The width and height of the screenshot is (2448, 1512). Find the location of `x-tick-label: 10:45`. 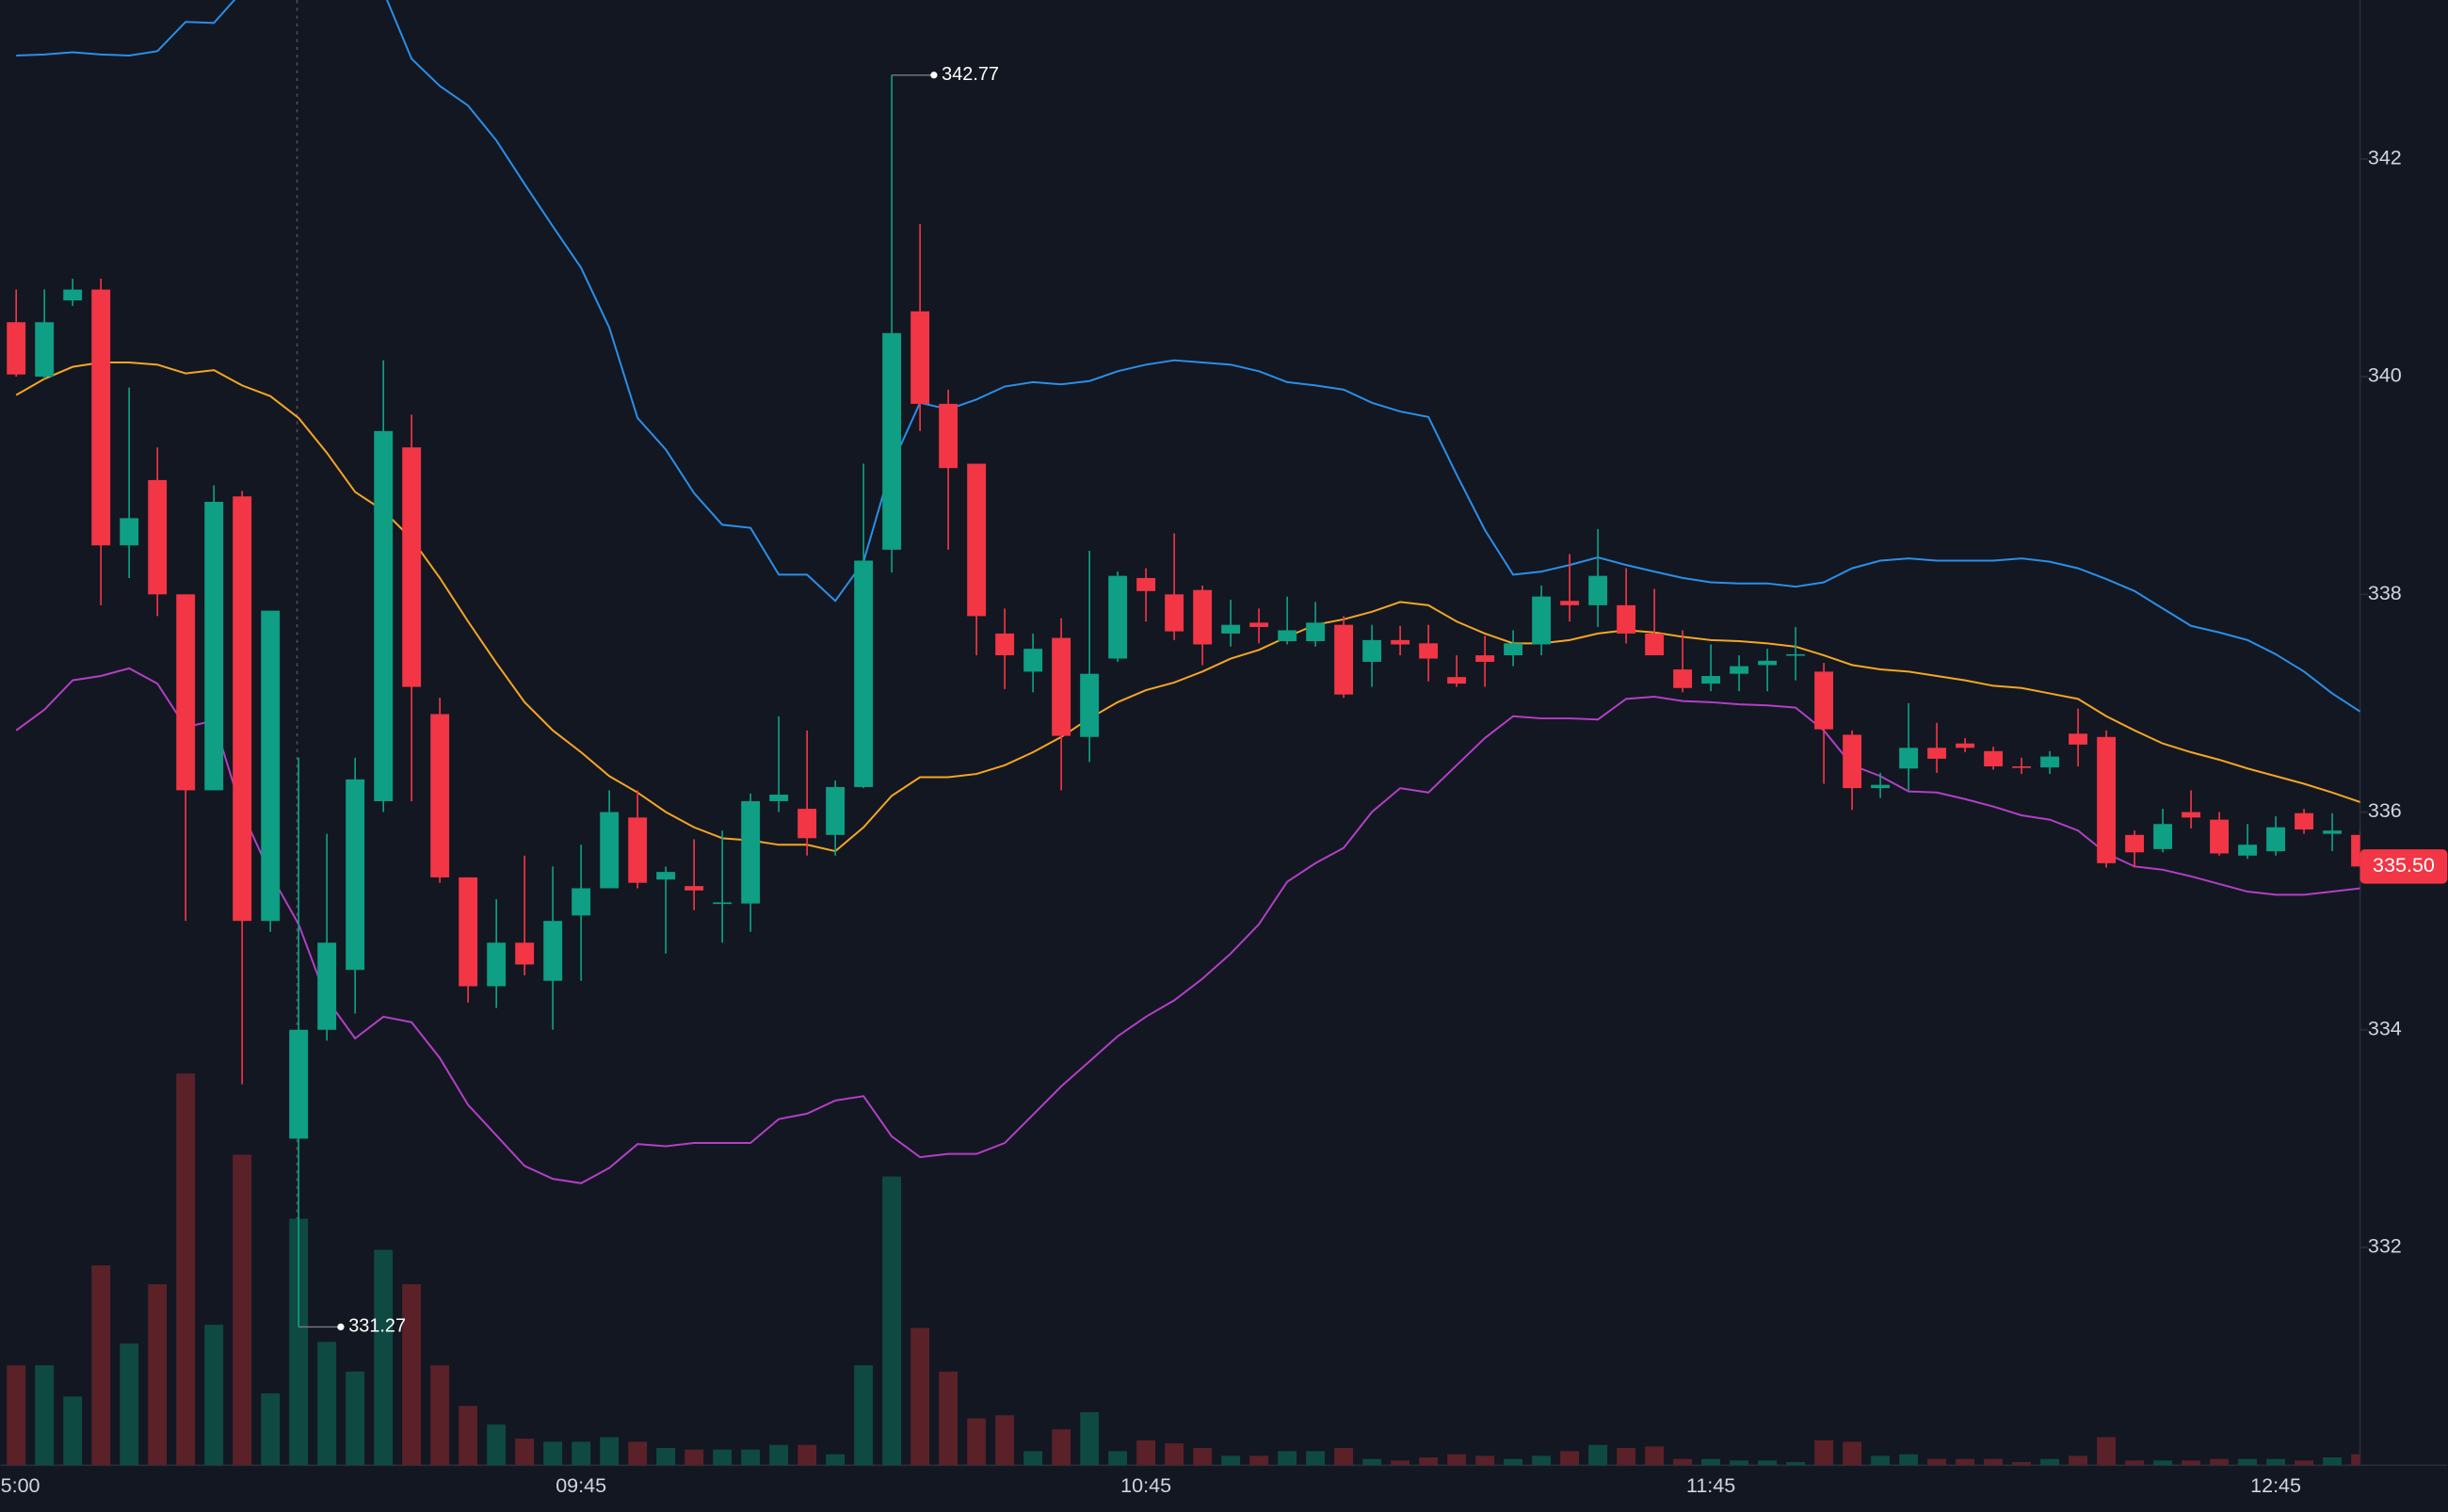

x-tick-label: 10:45 is located at coordinates (1145, 1485).